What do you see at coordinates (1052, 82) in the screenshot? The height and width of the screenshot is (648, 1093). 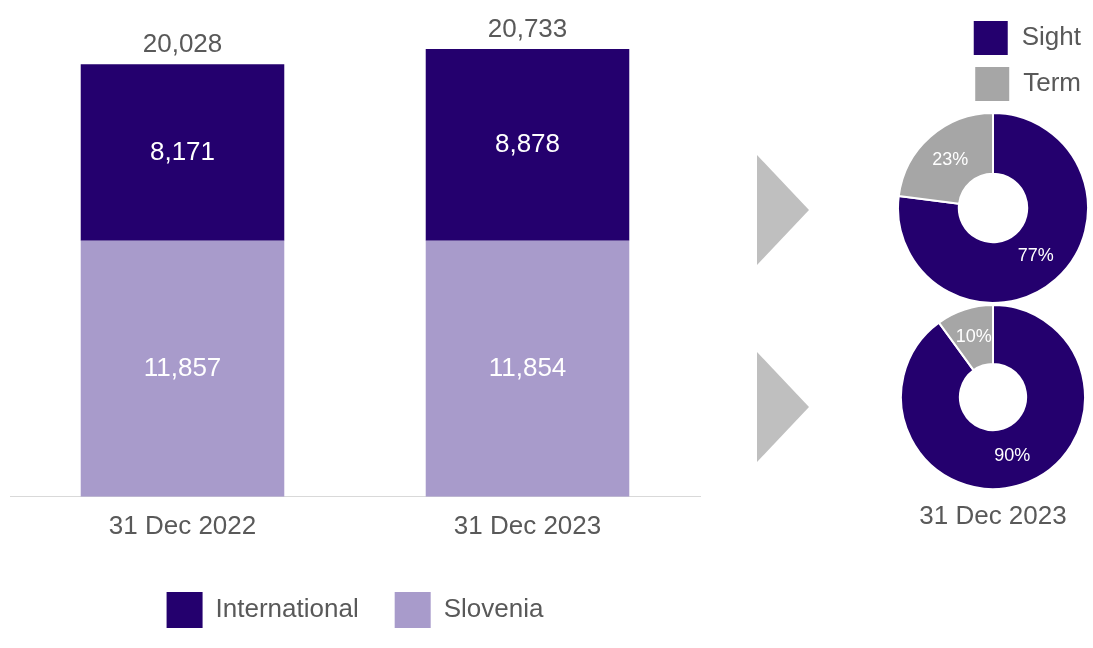 I see `legend-label: Term` at bounding box center [1052, 82].